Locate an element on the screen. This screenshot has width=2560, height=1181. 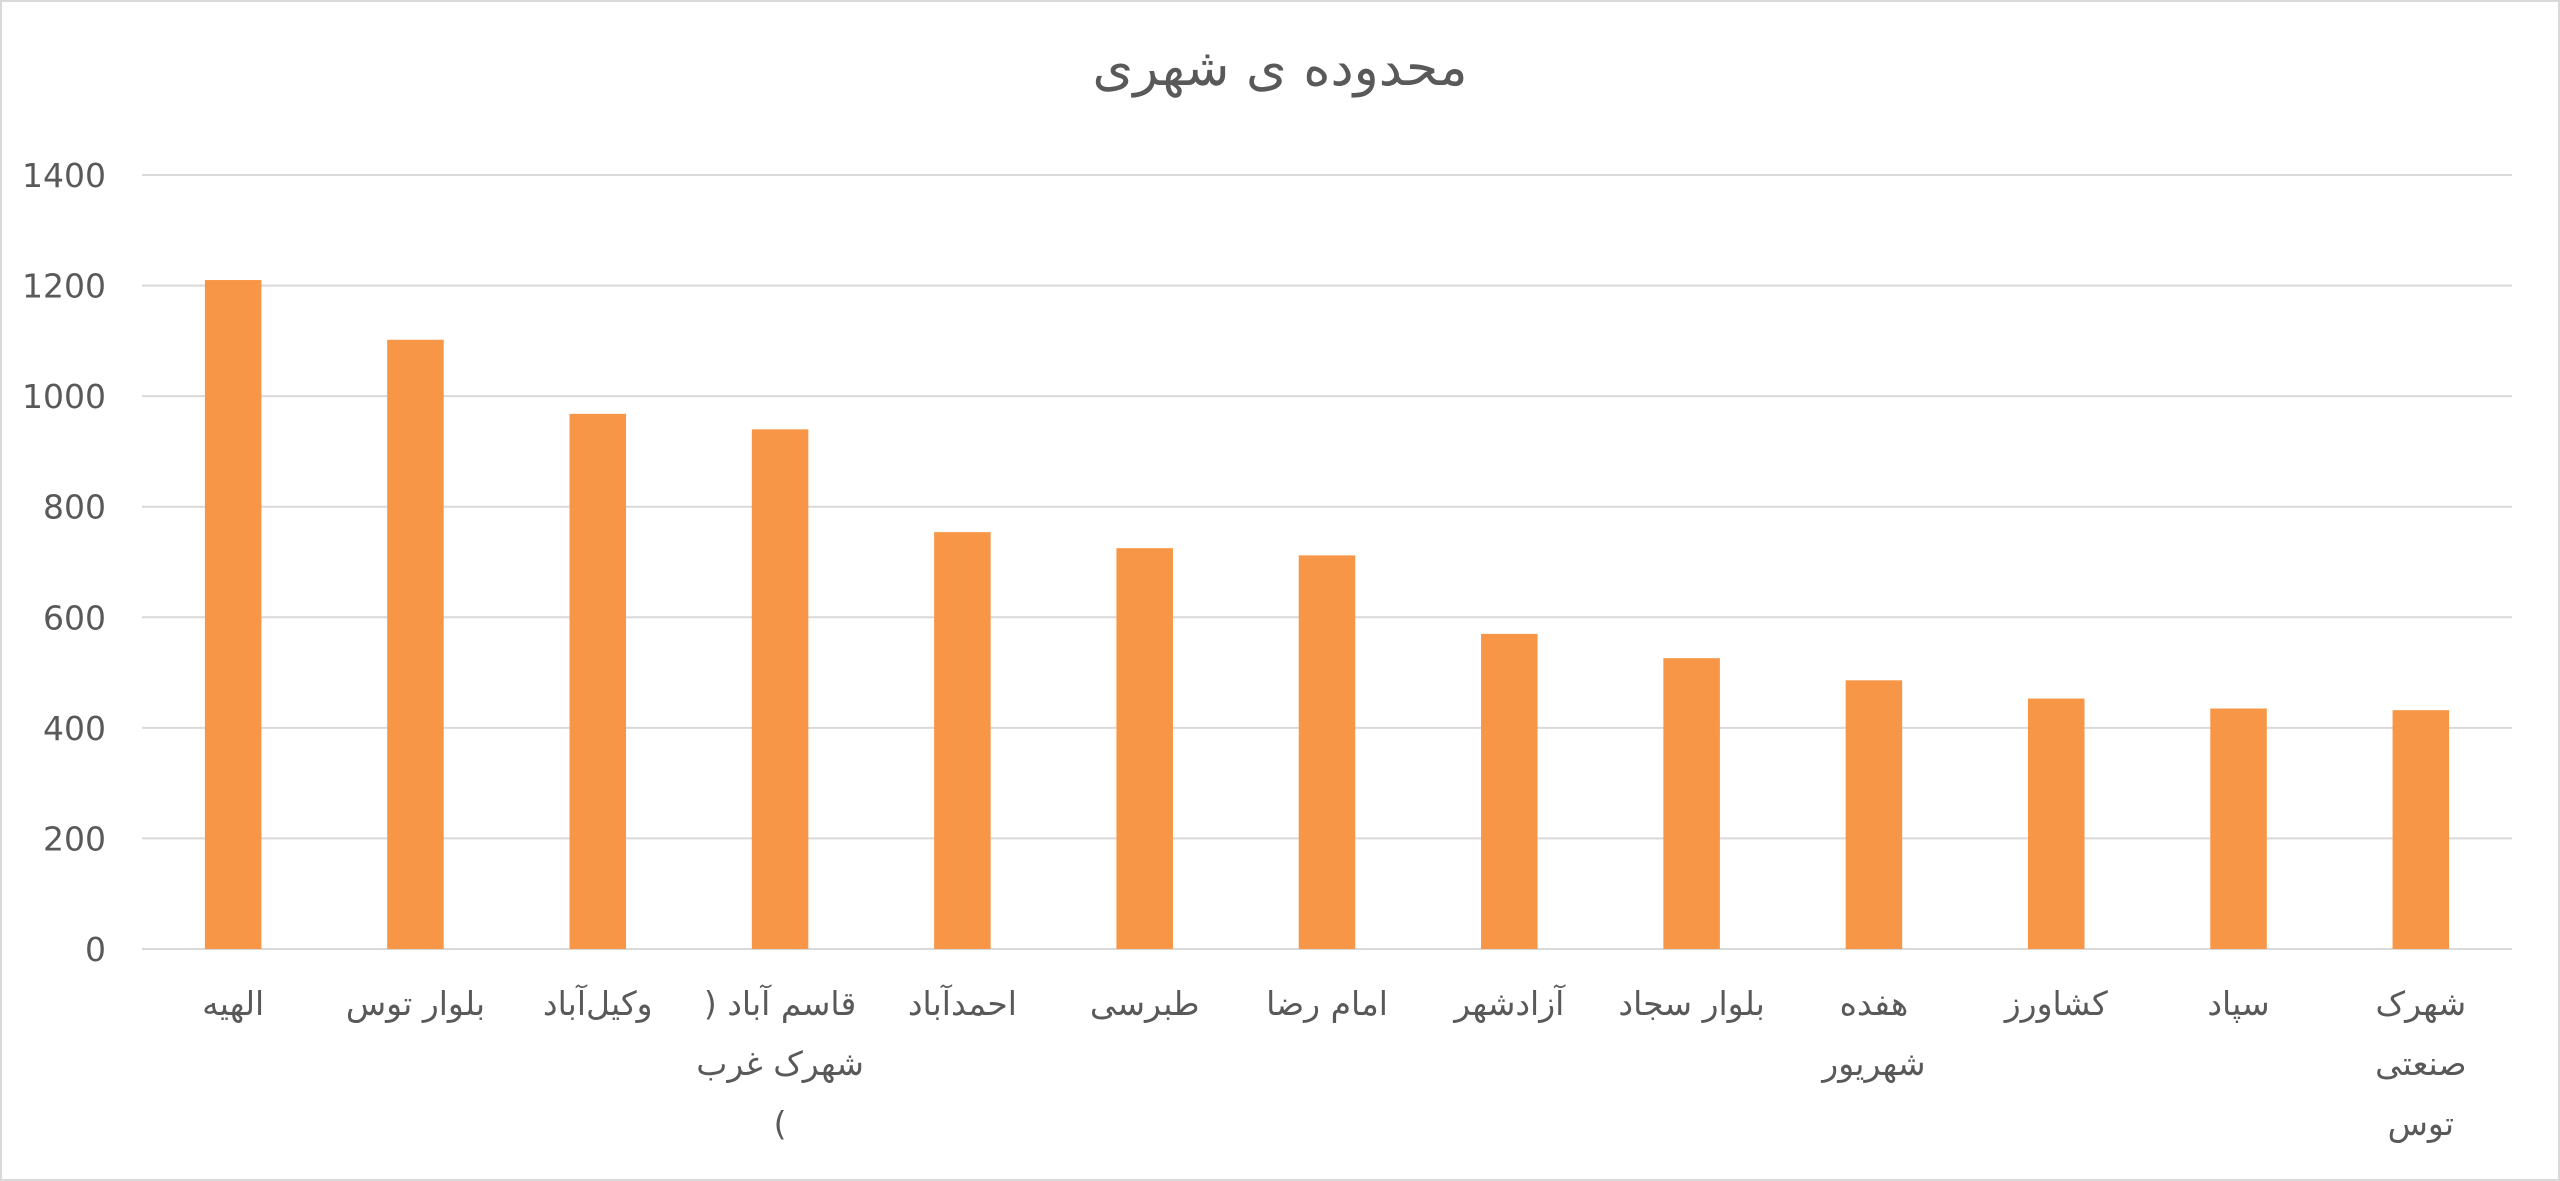
x-tick-label: آزادشهر is located at coordinates (1509, 1003).